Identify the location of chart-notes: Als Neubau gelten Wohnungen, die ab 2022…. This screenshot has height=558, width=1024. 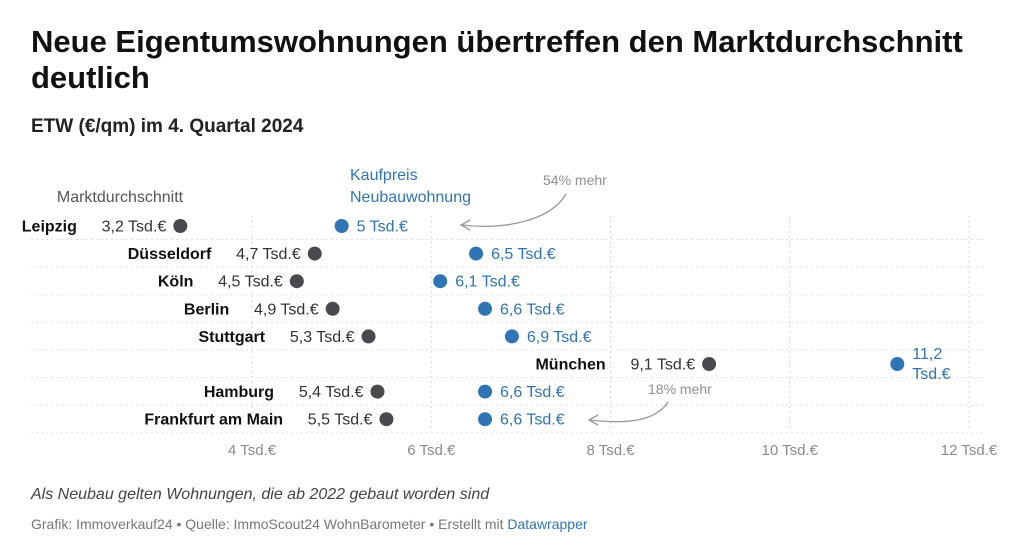
(260, 494).